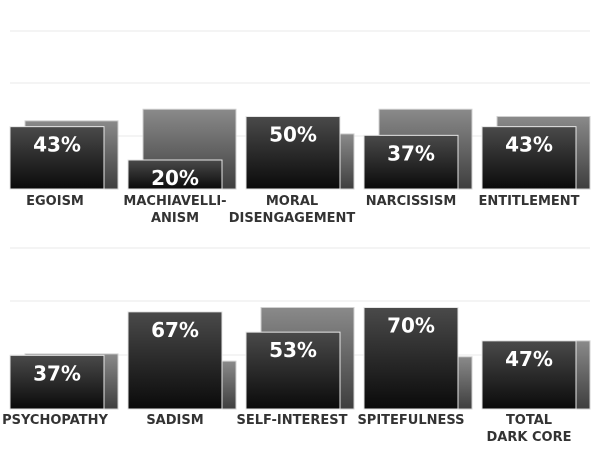 This screenshot has width=597, height=474. I want to click on category-label: SPITEFULNESS, so click(410, 420).